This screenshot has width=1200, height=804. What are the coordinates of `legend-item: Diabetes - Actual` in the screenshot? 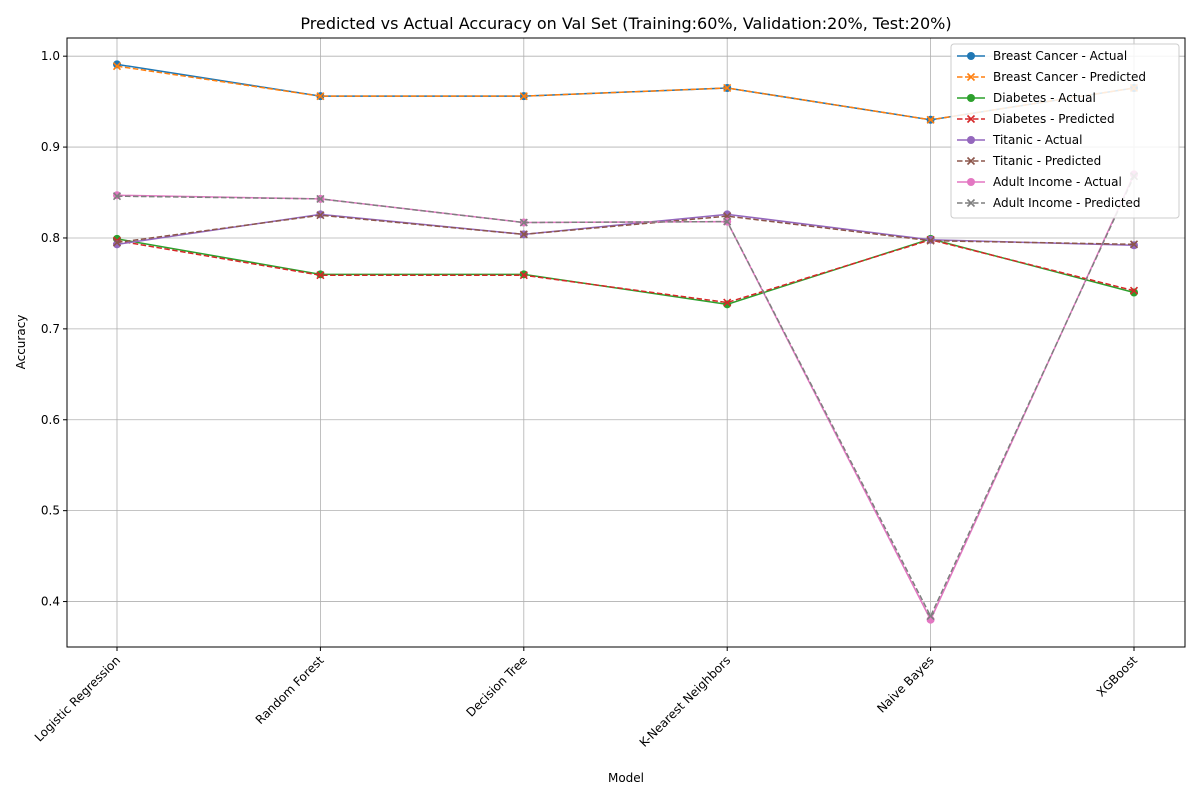 It's located at (1026, 98).